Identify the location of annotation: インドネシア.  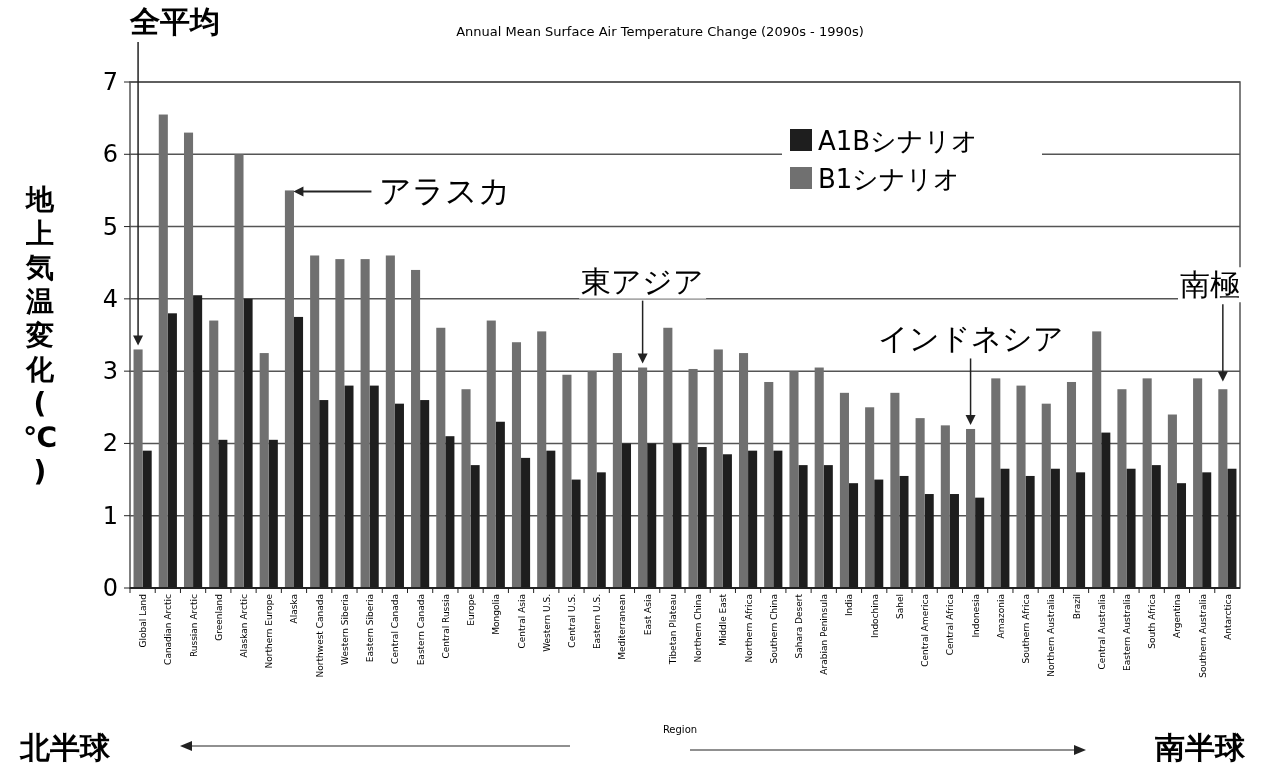
(970, 339).